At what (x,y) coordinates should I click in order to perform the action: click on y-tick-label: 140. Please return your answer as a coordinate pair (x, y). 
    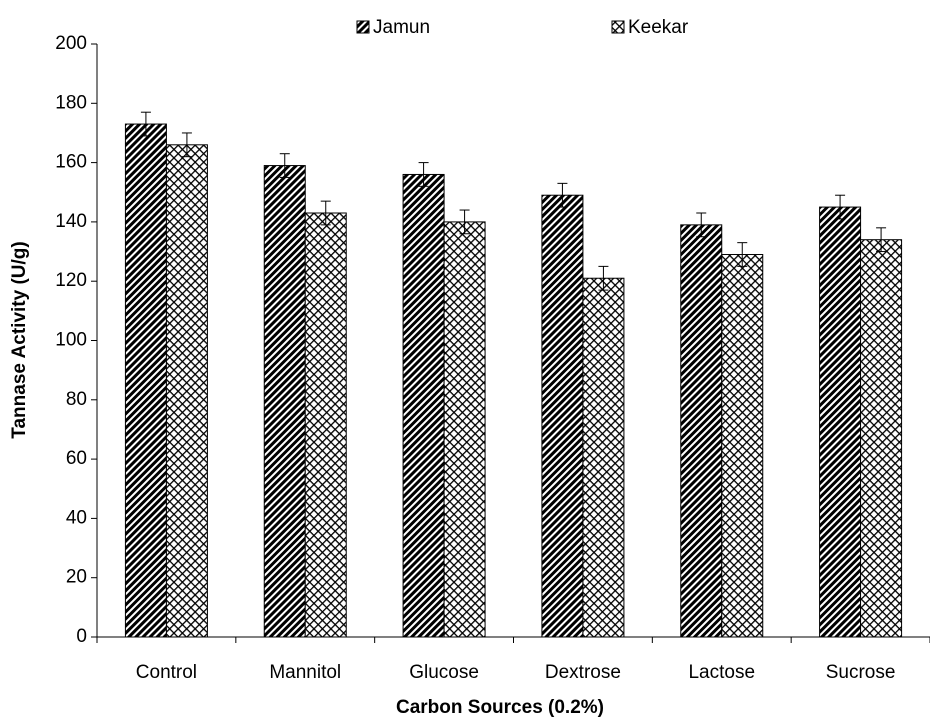
    Looking at the image, I should click on (71, 221).